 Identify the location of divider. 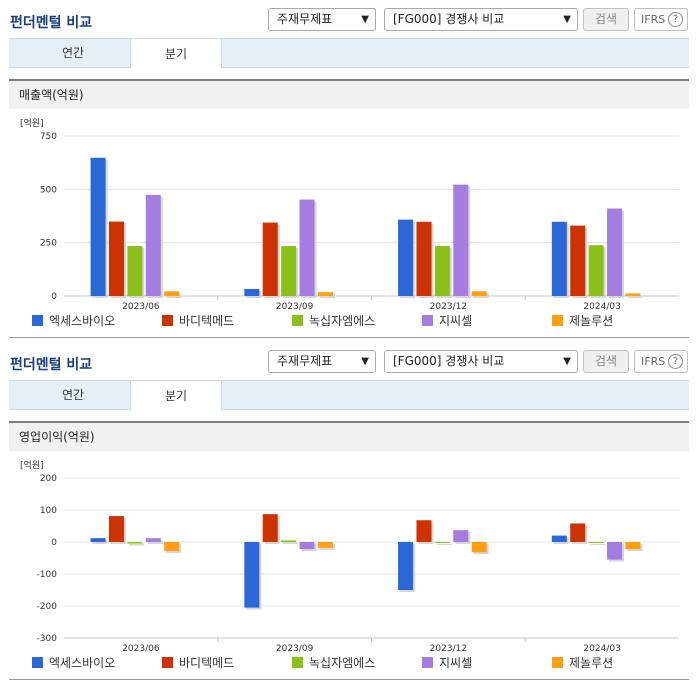
(349, 337).